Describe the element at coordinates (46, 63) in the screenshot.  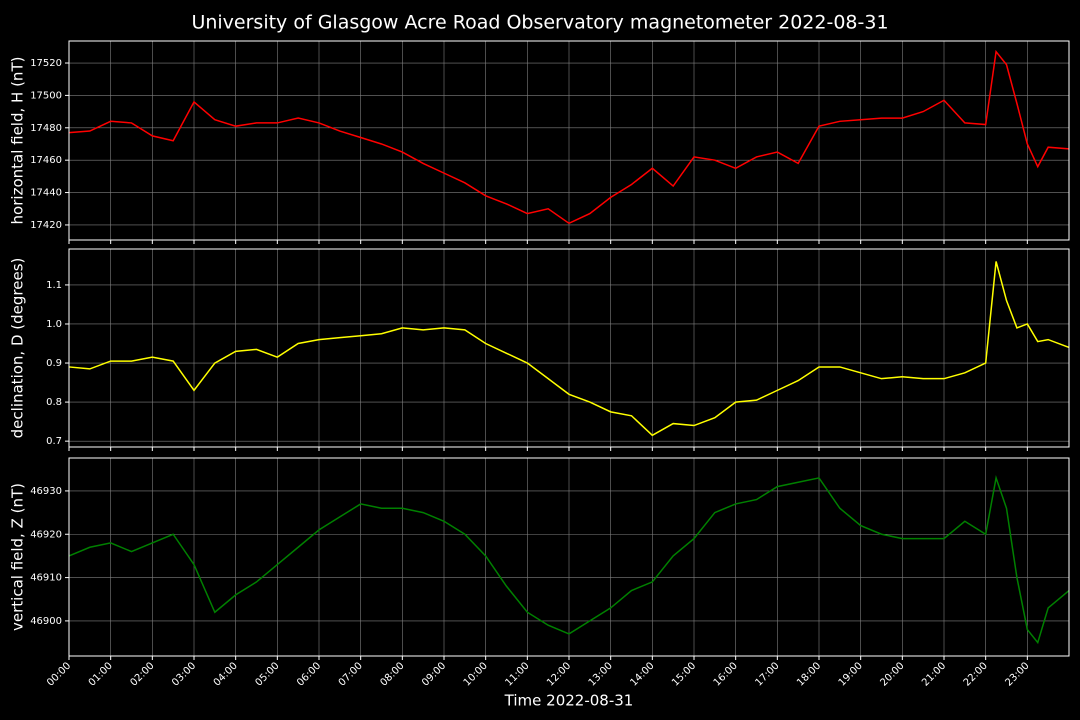
I see `y-tick-label: 17520` at that location.